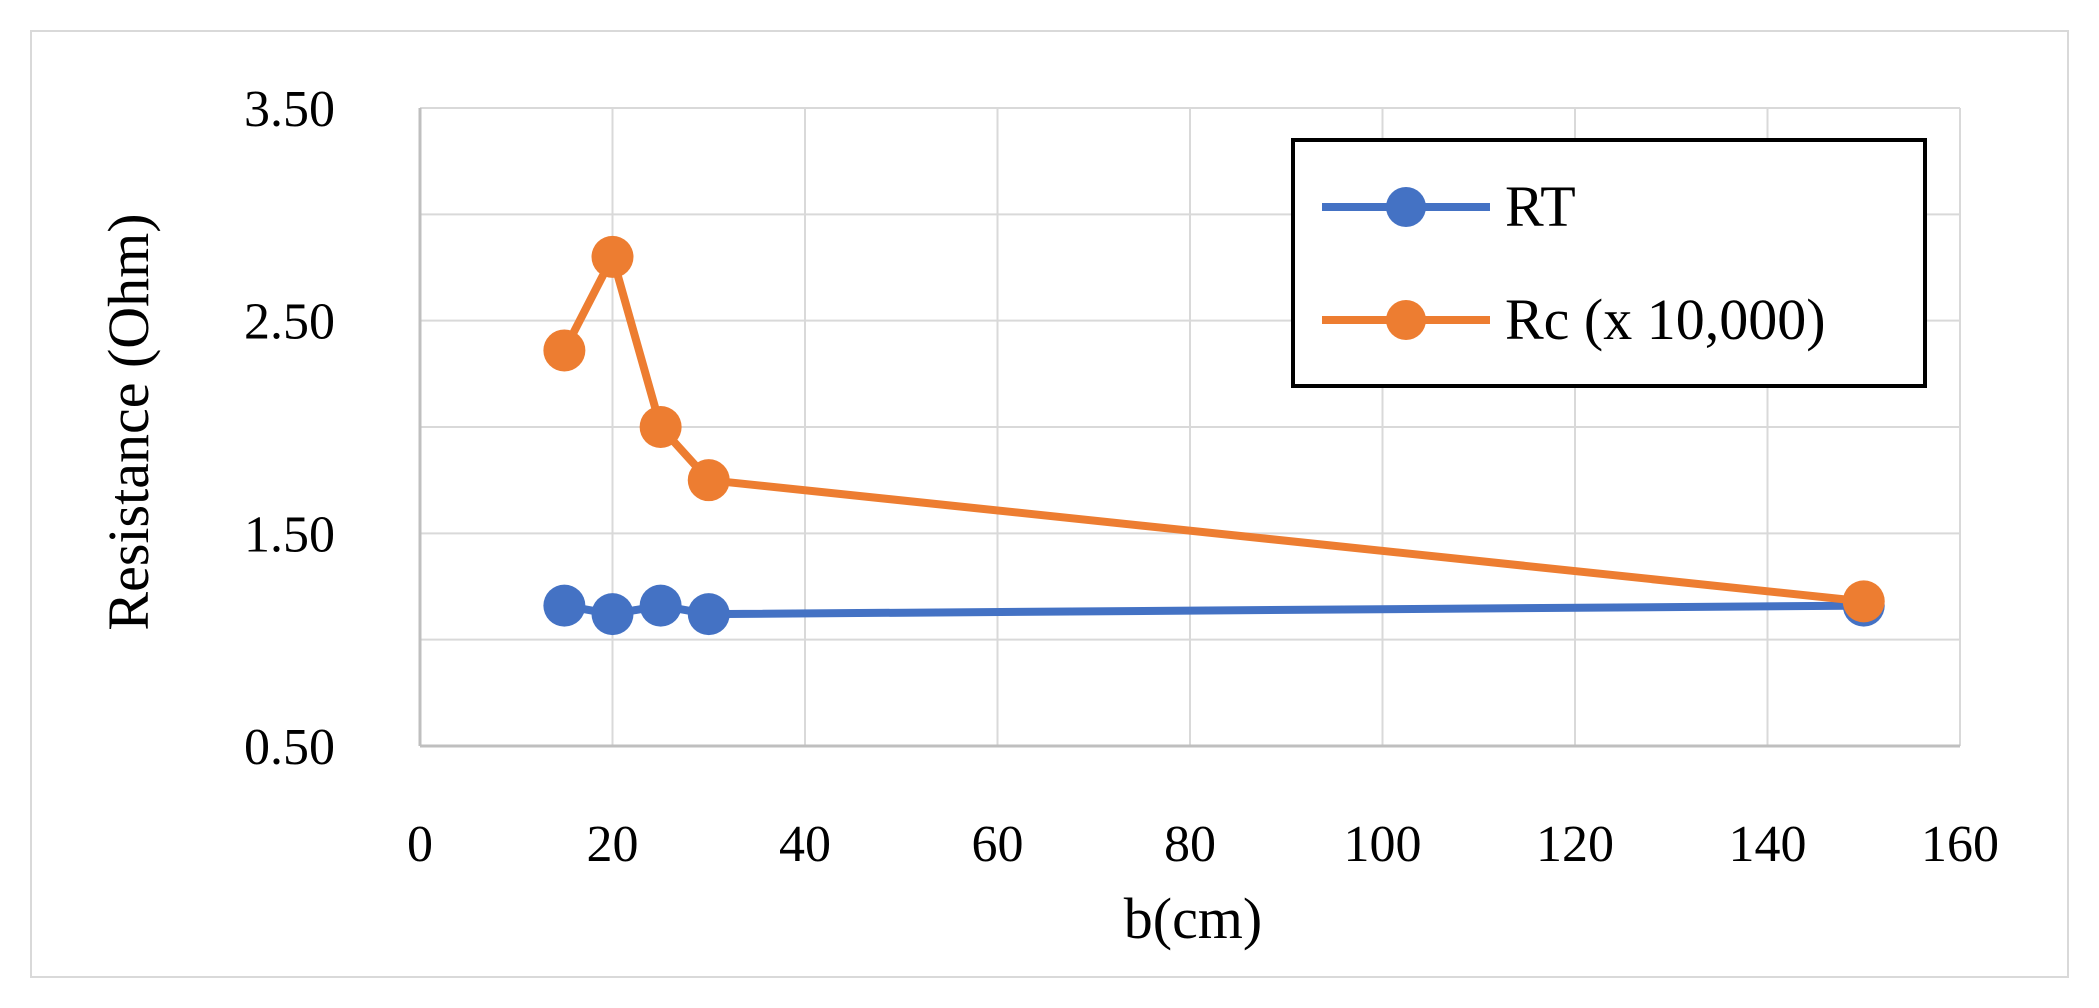  Describe the element at coordinates (128, 421) in the screenshot. I see `y-axis-title: Resistance (Ohm)` at that location.